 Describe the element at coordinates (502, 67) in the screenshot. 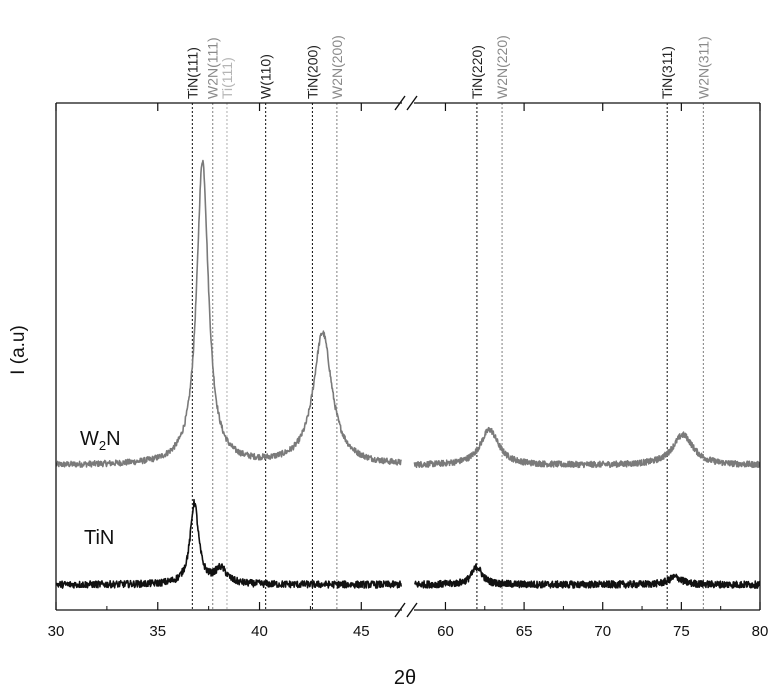

I see `reference-label: W2N(220)` at that location.